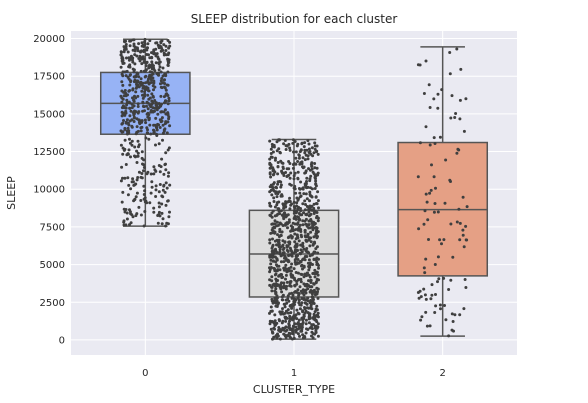 The width and height of the screenshot is (588, 403). Describe the element at coordinates (49, 77) in the screenshot. I see `y-tick-label: 17500` at that location.